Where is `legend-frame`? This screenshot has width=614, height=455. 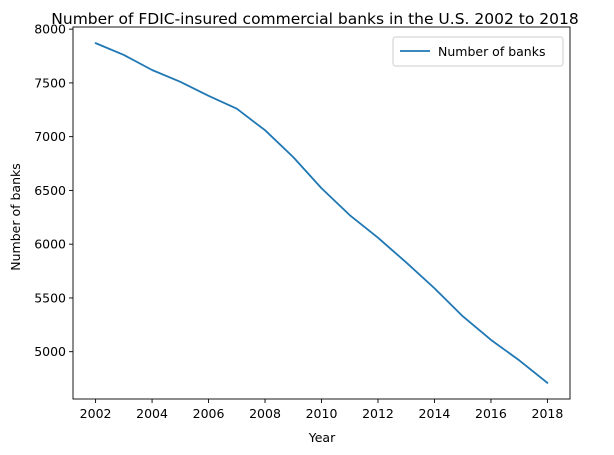 legend-frame is located at coordinates (478, 51).